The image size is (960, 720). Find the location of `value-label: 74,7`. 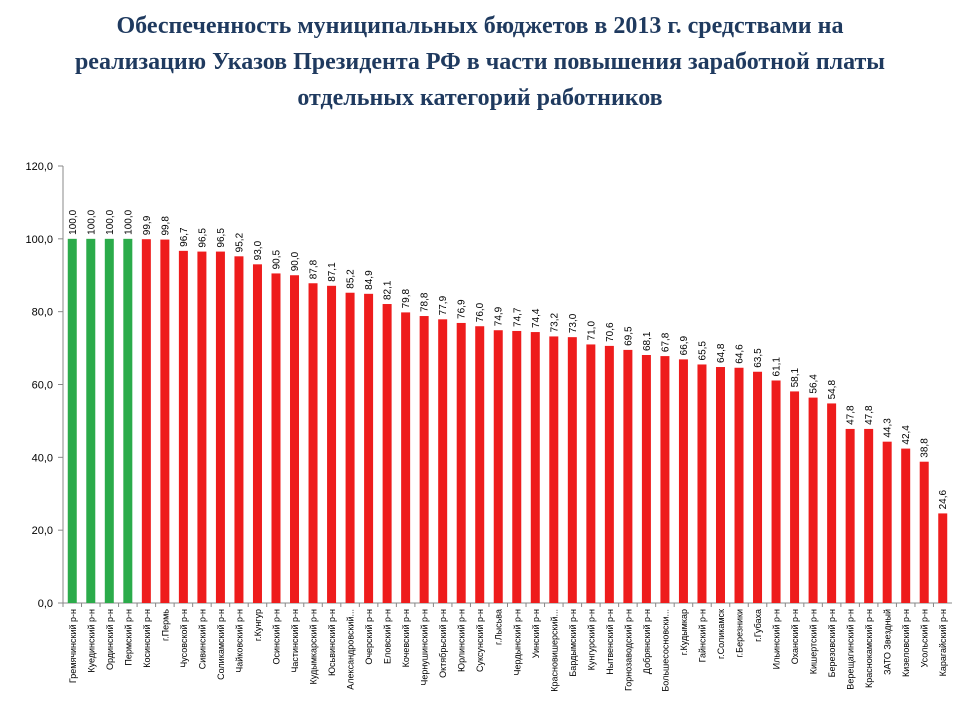

value-label: 74,7 is located at coordinates (517, 317).